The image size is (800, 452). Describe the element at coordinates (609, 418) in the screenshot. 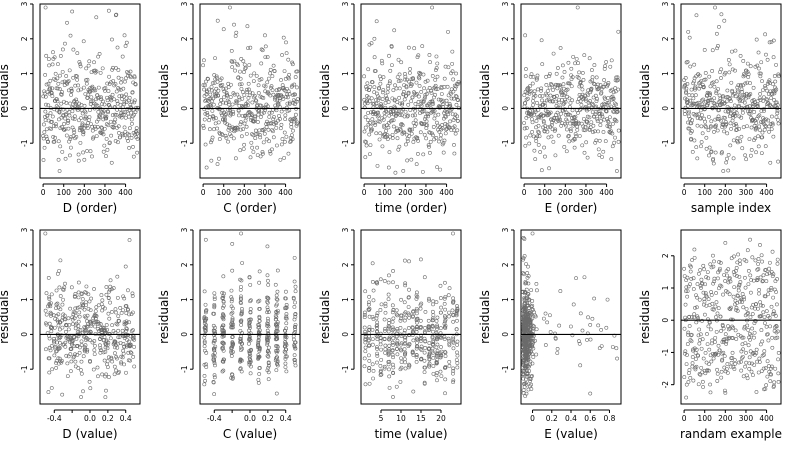

I see `x-tick-label: 0.8` at that location.